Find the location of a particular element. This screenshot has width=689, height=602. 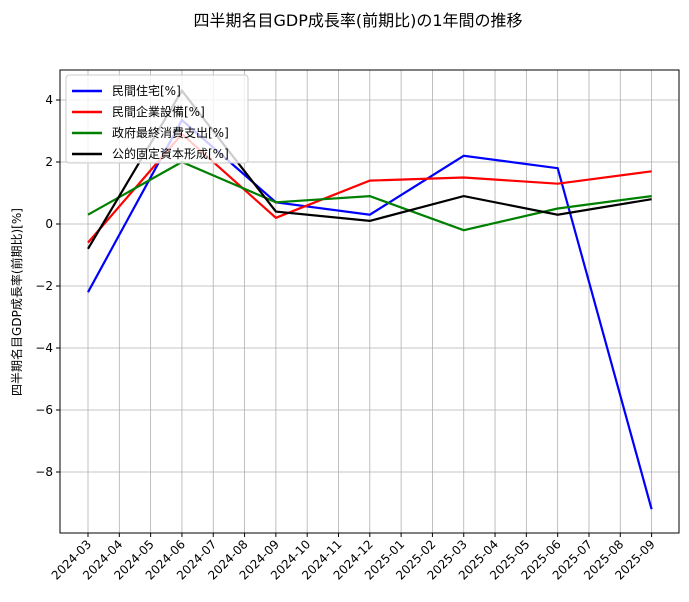

y-tick-label: −8 is located at coordinates (44, 472).